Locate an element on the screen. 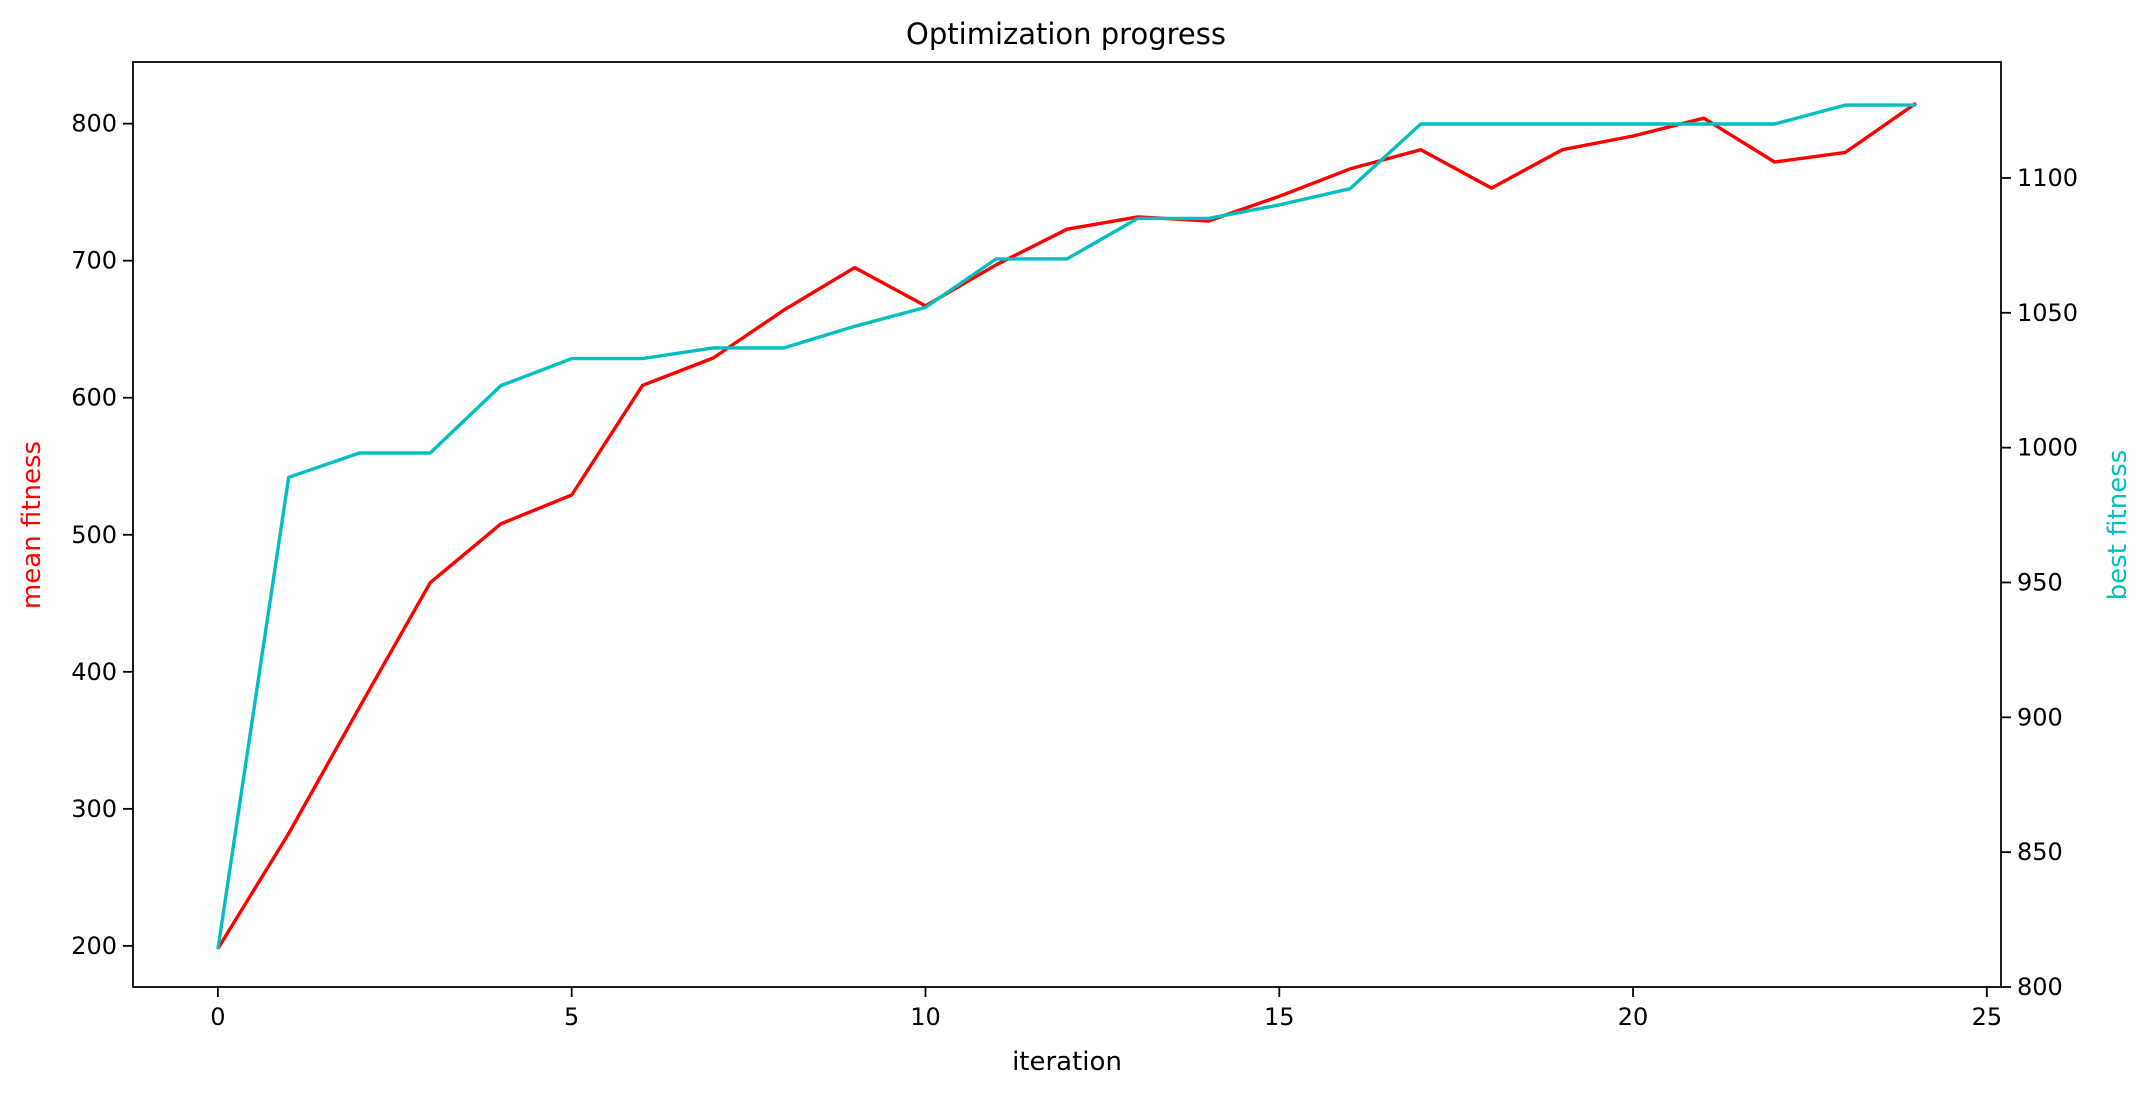  chart-title: Optimization progress is located at coordinates (1066, 34).